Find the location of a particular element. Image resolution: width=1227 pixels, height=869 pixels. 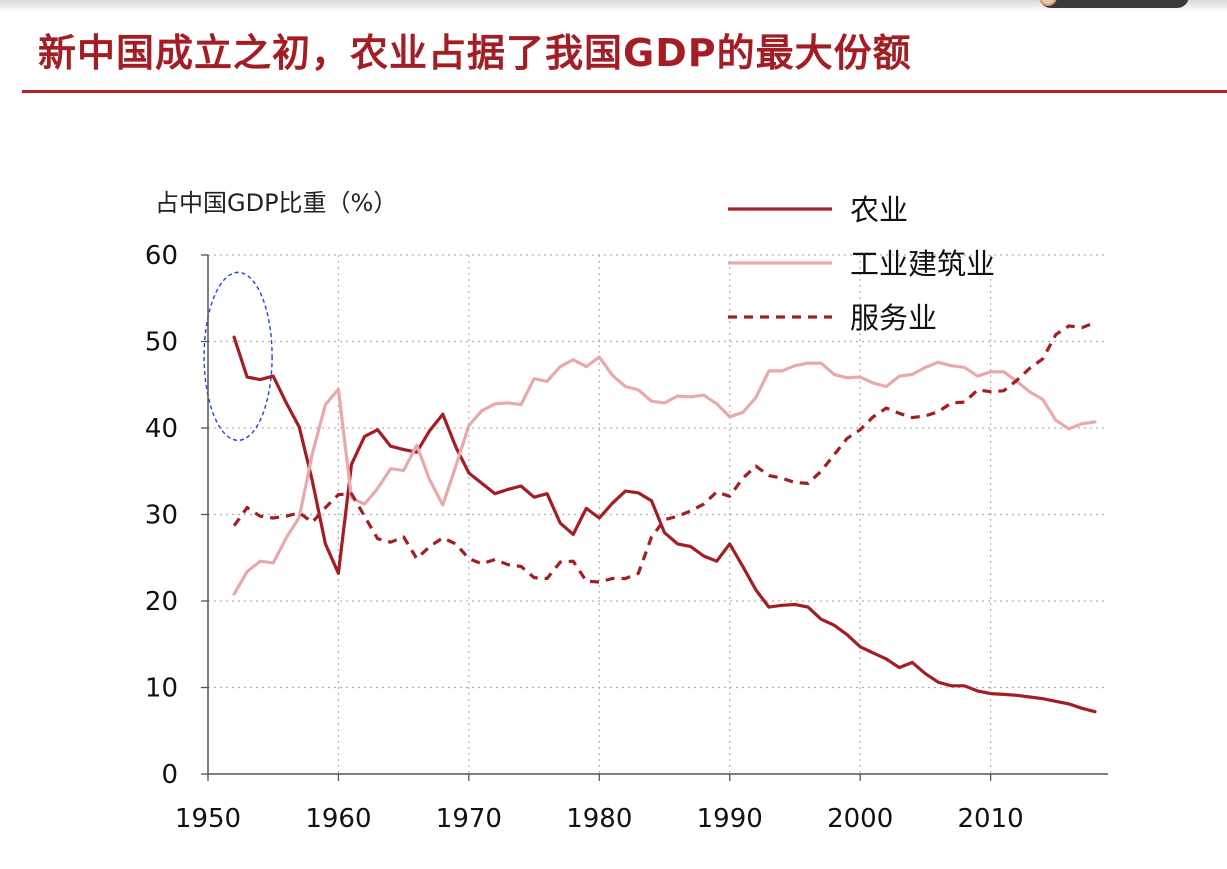

highlight-ellipse is located at coordinates (238, 356).